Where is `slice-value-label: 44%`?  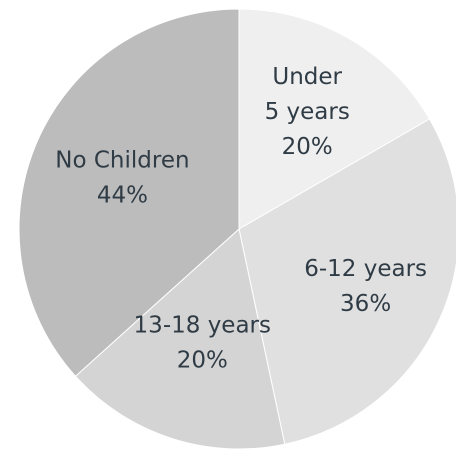 slice-value-label: 44% is located at coordinates (122, 196).